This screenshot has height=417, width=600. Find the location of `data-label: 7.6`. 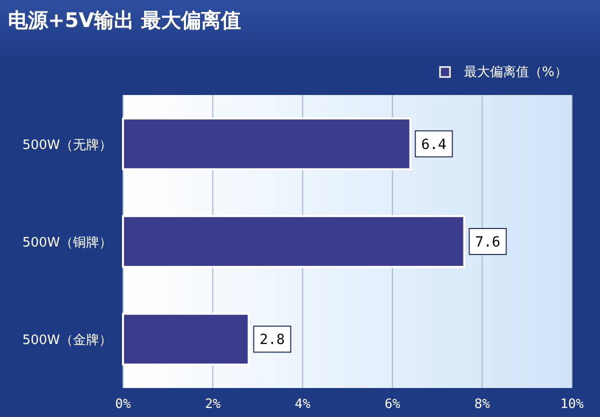

data-label: 7.6 is located at coordinates (487, 242).